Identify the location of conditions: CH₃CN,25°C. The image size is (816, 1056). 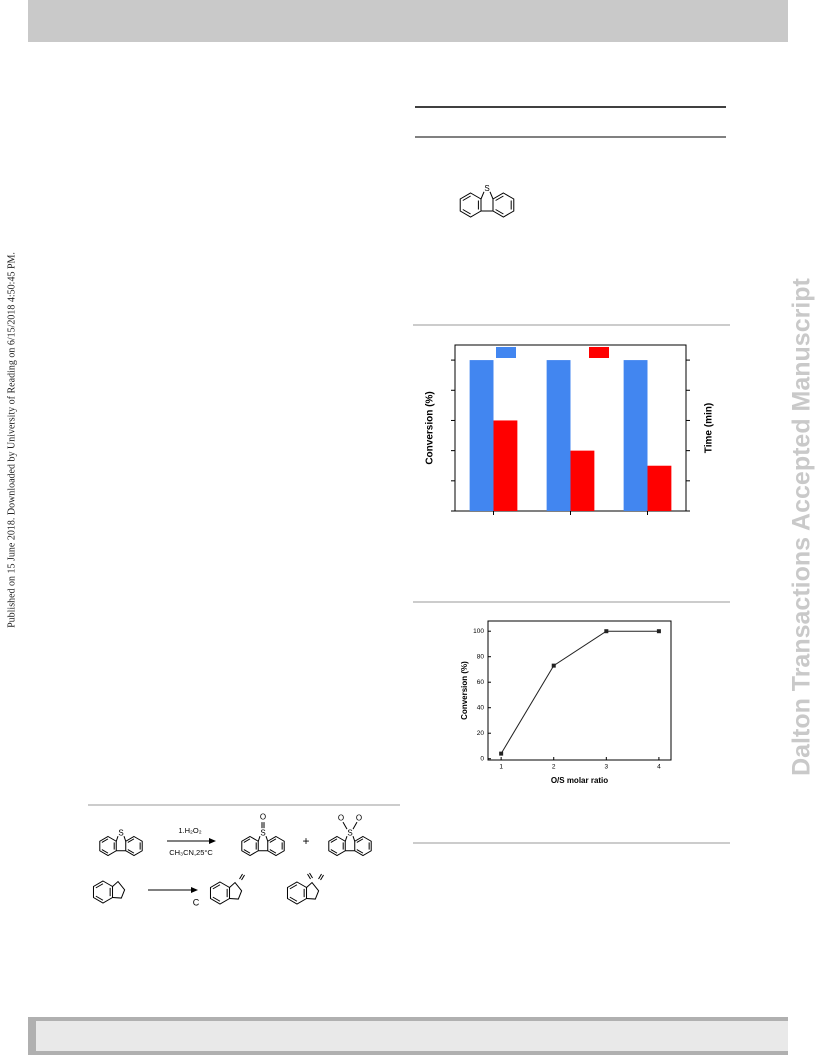
(191, 852).